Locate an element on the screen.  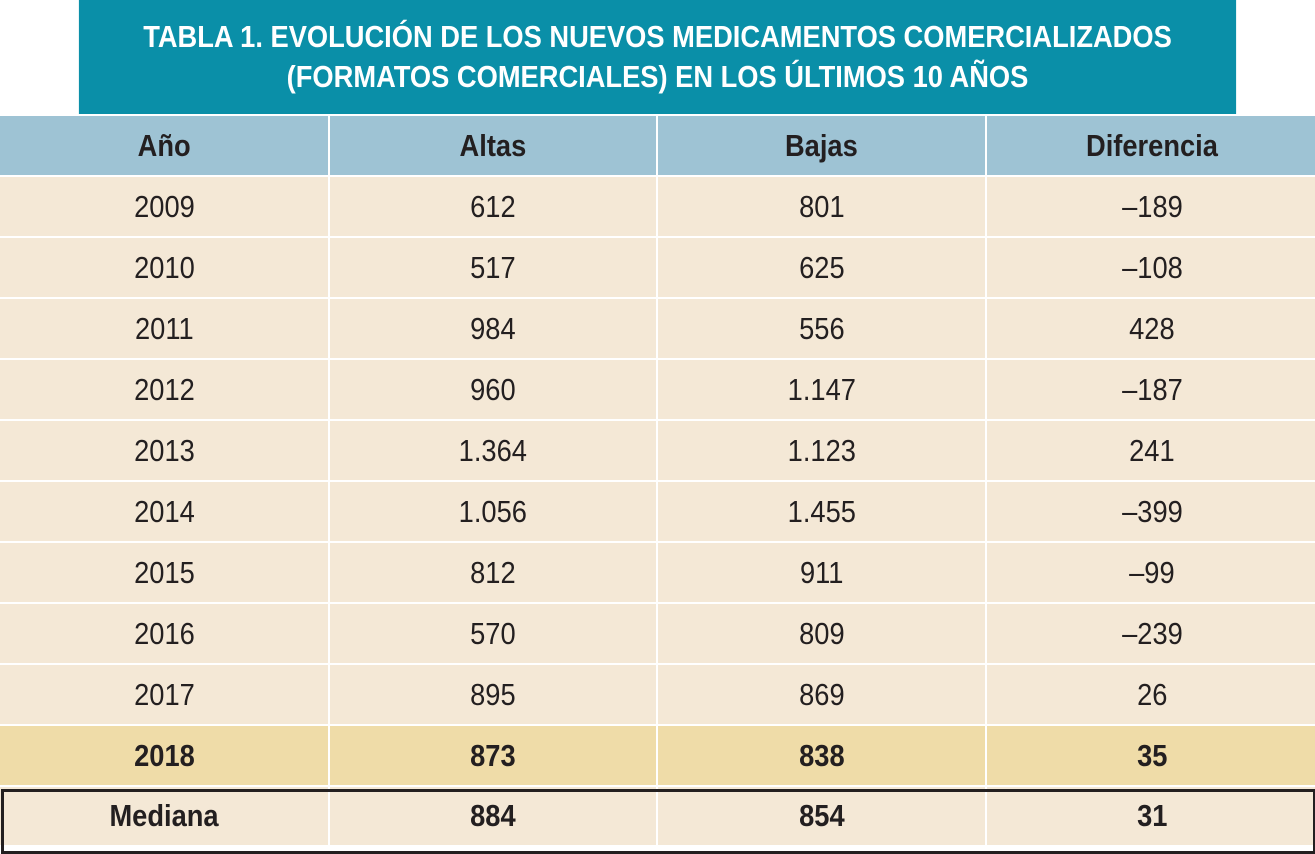
table-cell-bajas: 869 is located at coordinates (821, 694).